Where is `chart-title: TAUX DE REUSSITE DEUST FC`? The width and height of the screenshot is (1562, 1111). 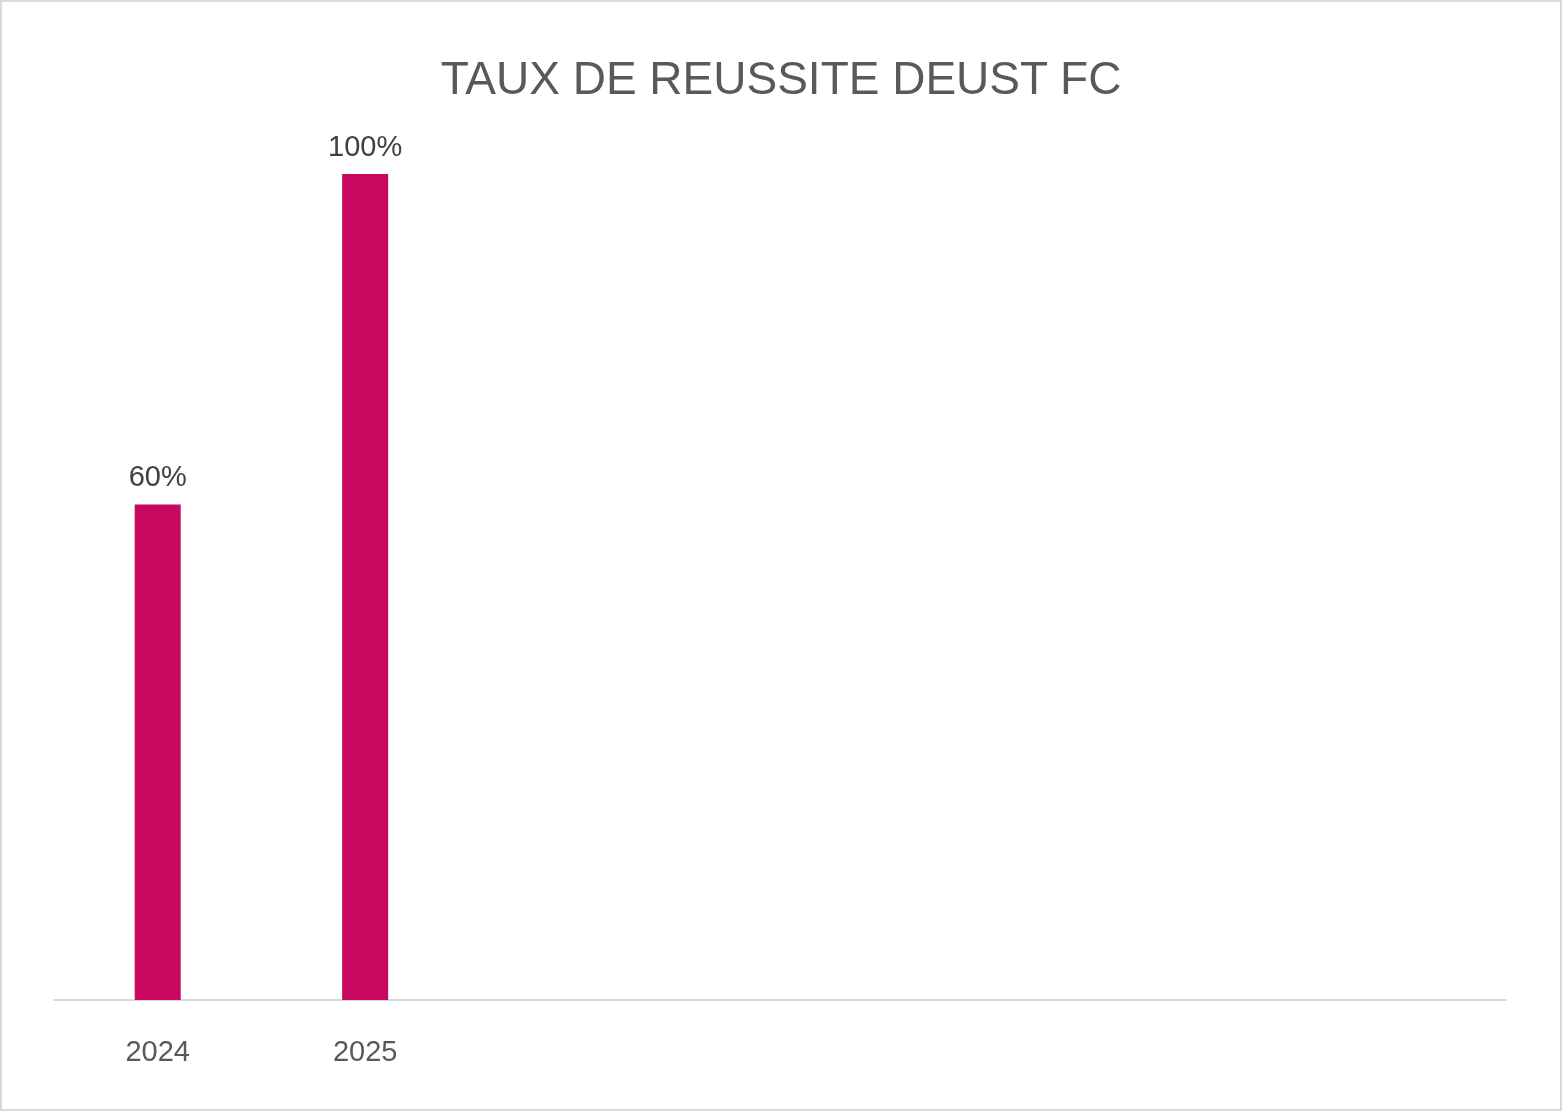
chart-title: TAUX DE REUSSITE DEUST FC is located at coordinates (781, 78).